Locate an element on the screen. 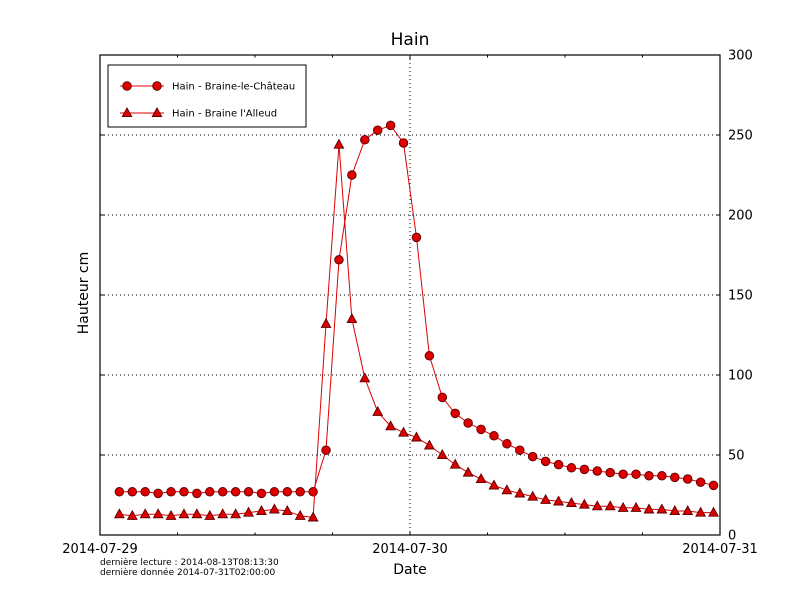  footnote-last-data: dernière donnée 2014-07-31T02:00:00 is located at coordinates (188, 573).